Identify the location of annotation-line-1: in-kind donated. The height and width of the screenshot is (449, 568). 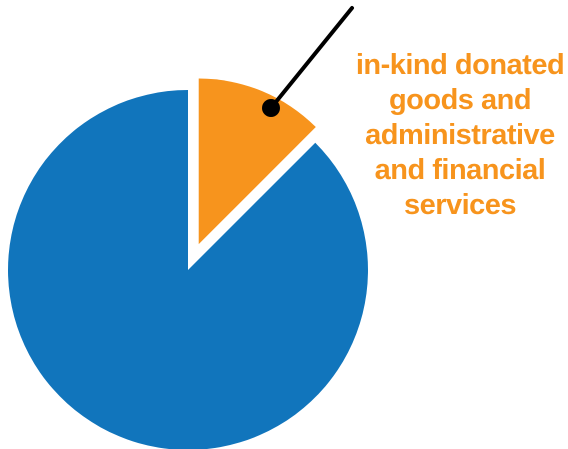
(460, 65).